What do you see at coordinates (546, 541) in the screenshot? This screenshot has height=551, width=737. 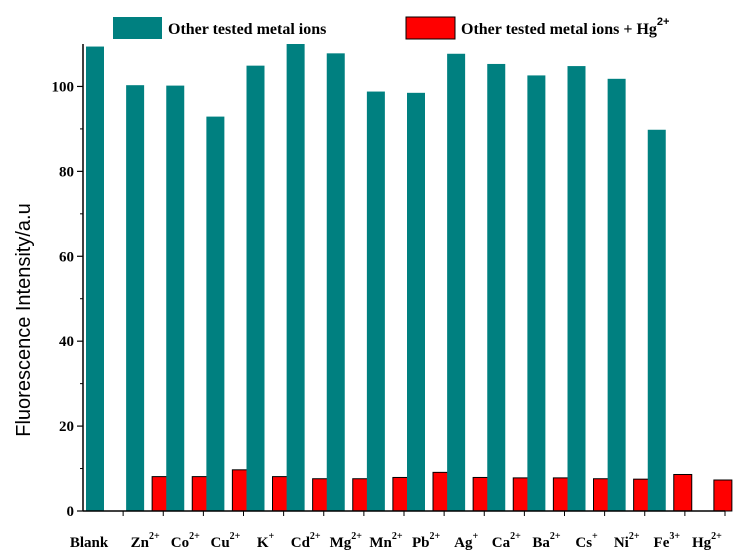 I see `x-tick-label: Ba2+` at bounding box center [546, 541].